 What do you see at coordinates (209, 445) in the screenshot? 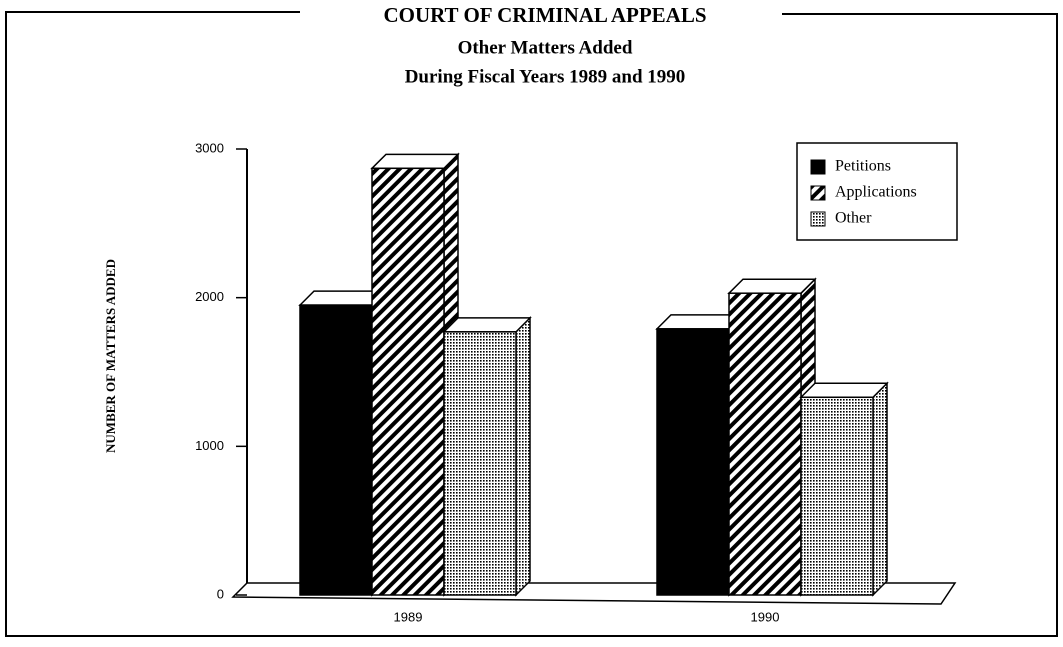
I see `y-tick-label: 1000` at bounding box center [209, 445].